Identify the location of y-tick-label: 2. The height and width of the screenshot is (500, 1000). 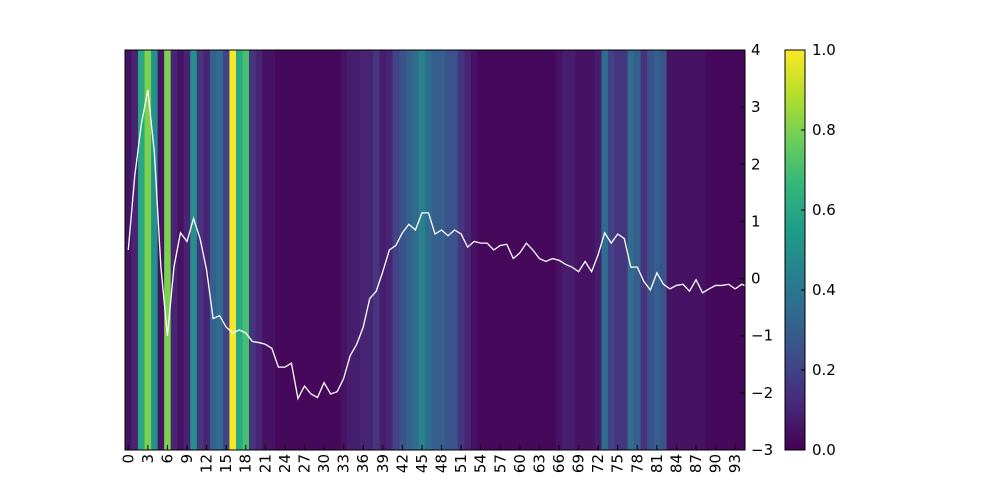
(756, 164).